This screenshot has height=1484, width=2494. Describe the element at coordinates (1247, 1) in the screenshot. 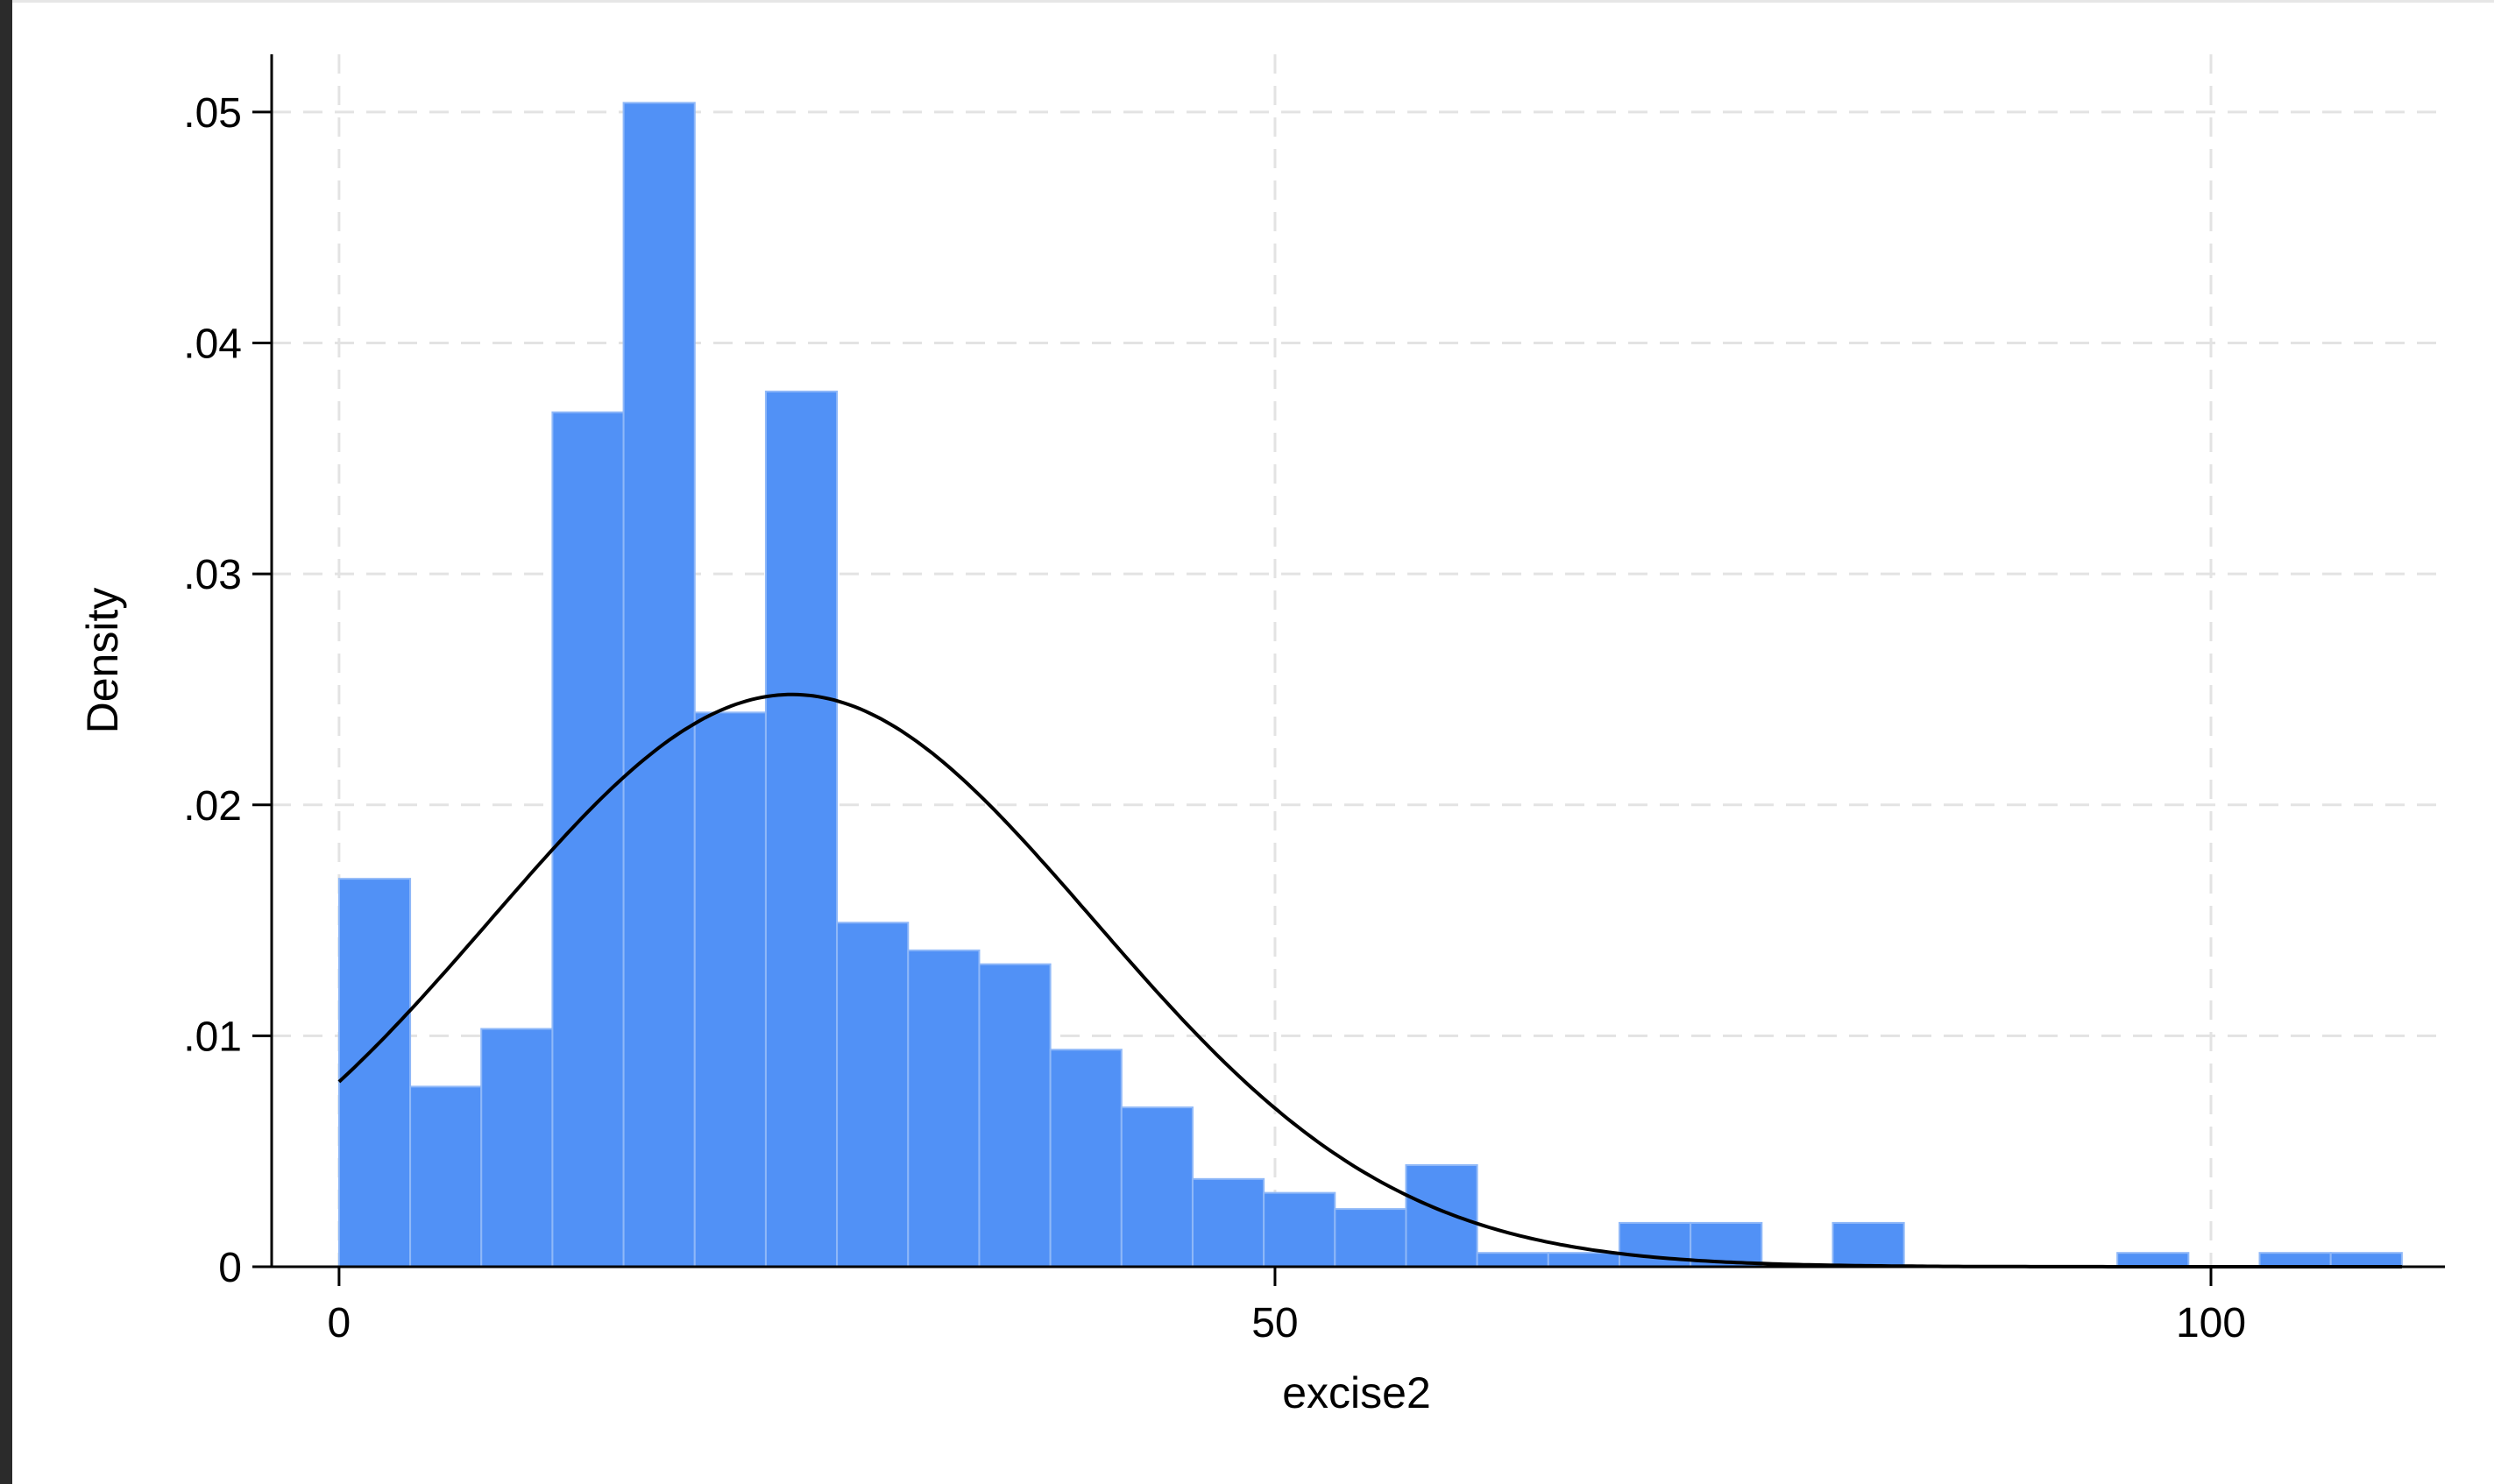

I see `window-top-edge` at that location.